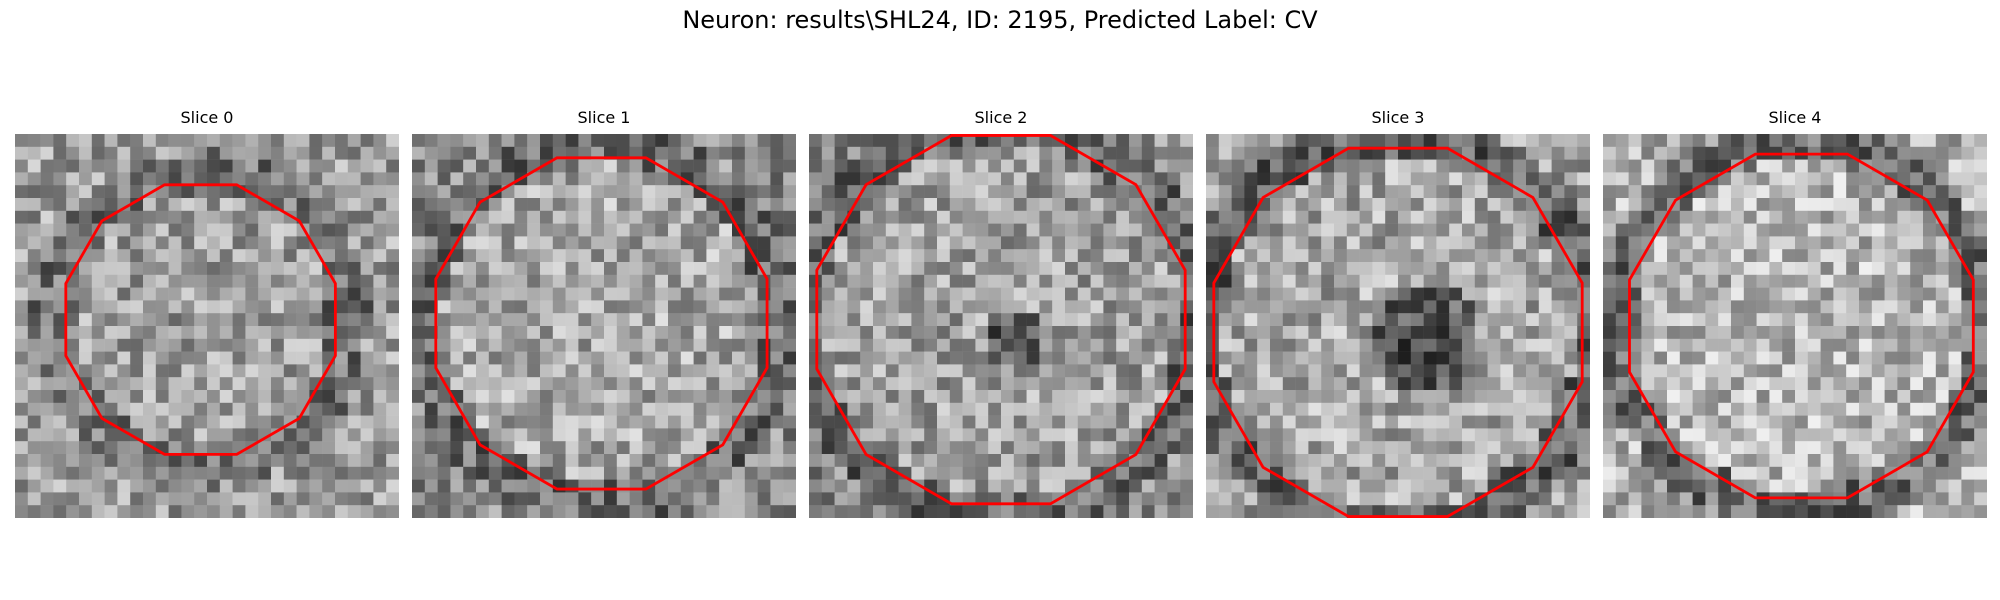 The height and width of the screenshot is (600, 2000). Describe the element at coordinates (1001, 117) in the screenshot. I see `slice-title-2: Slice 2` at that location.